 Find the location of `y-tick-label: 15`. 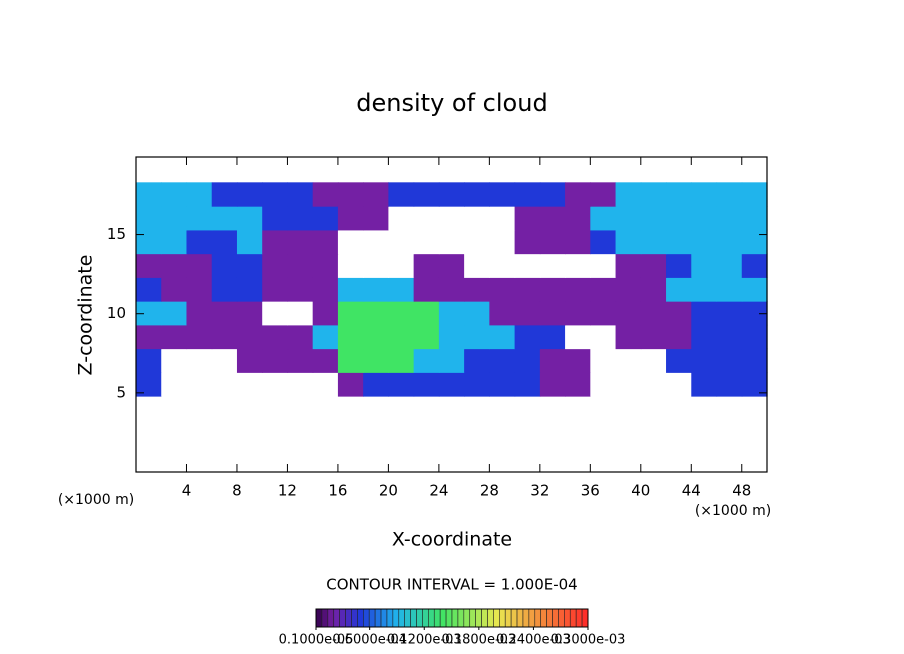

y-tick-label: 15 is located at coordinates (116, 234).